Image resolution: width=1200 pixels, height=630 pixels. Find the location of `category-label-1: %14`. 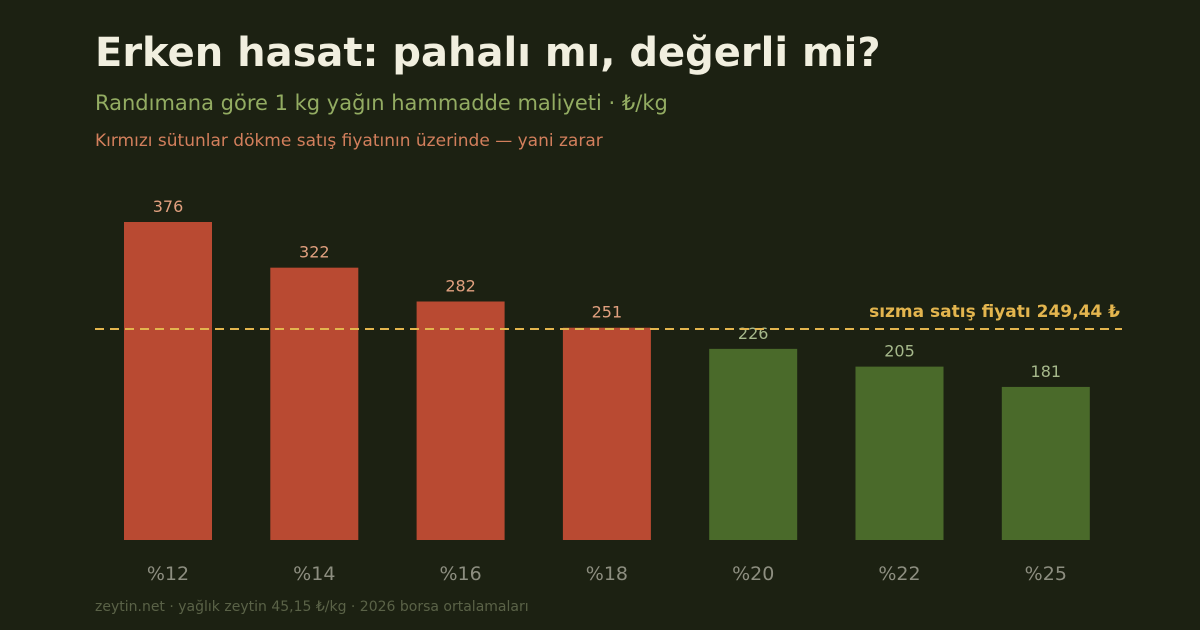

category-label-1: %14 is located at coordinates (314, 574).